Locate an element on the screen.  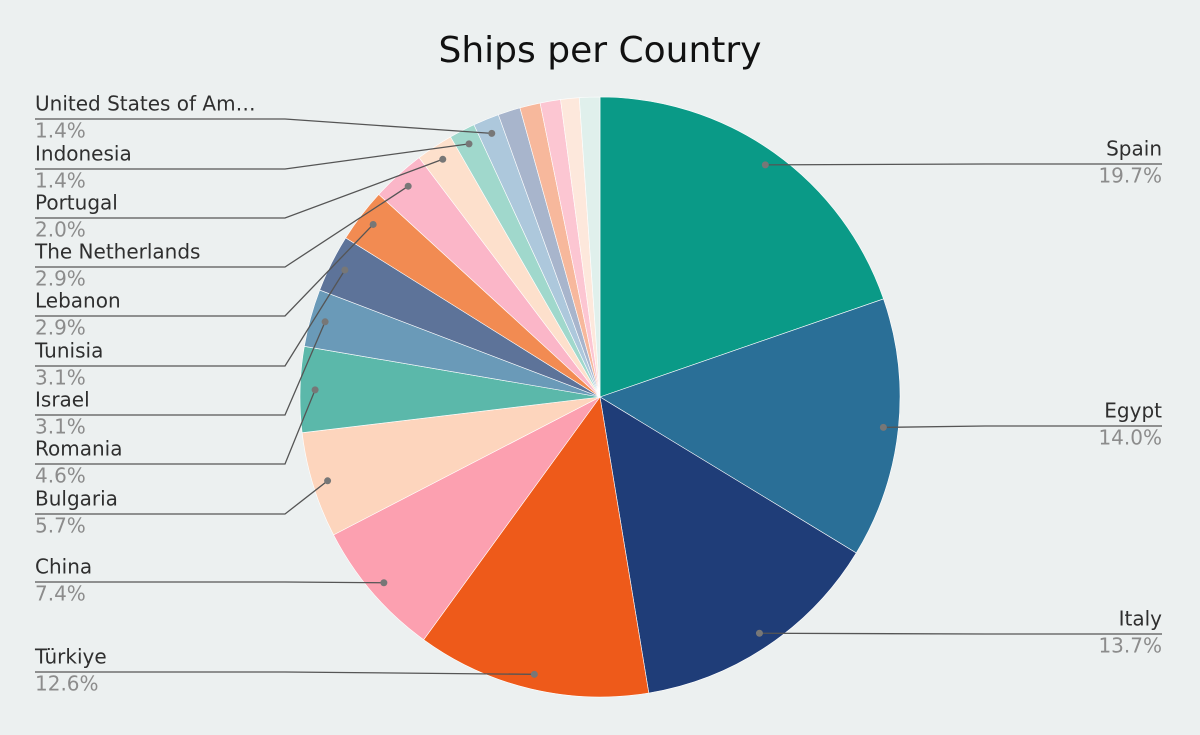
slice-value-label: 14.0% is located at coordinates (1130, 438).